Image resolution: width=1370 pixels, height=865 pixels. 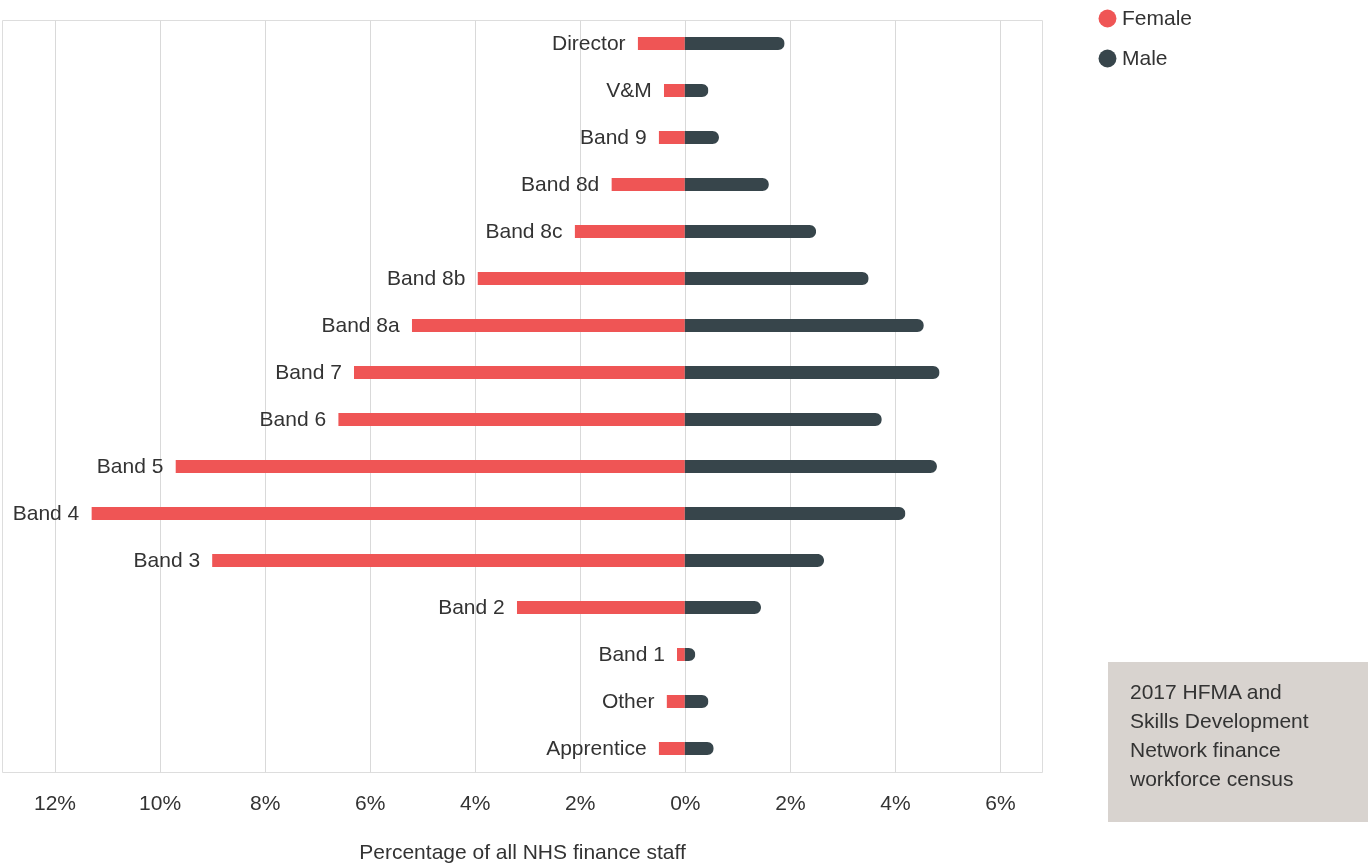 I want to click on y-tick-label: Director, so click(x=589, y=42).